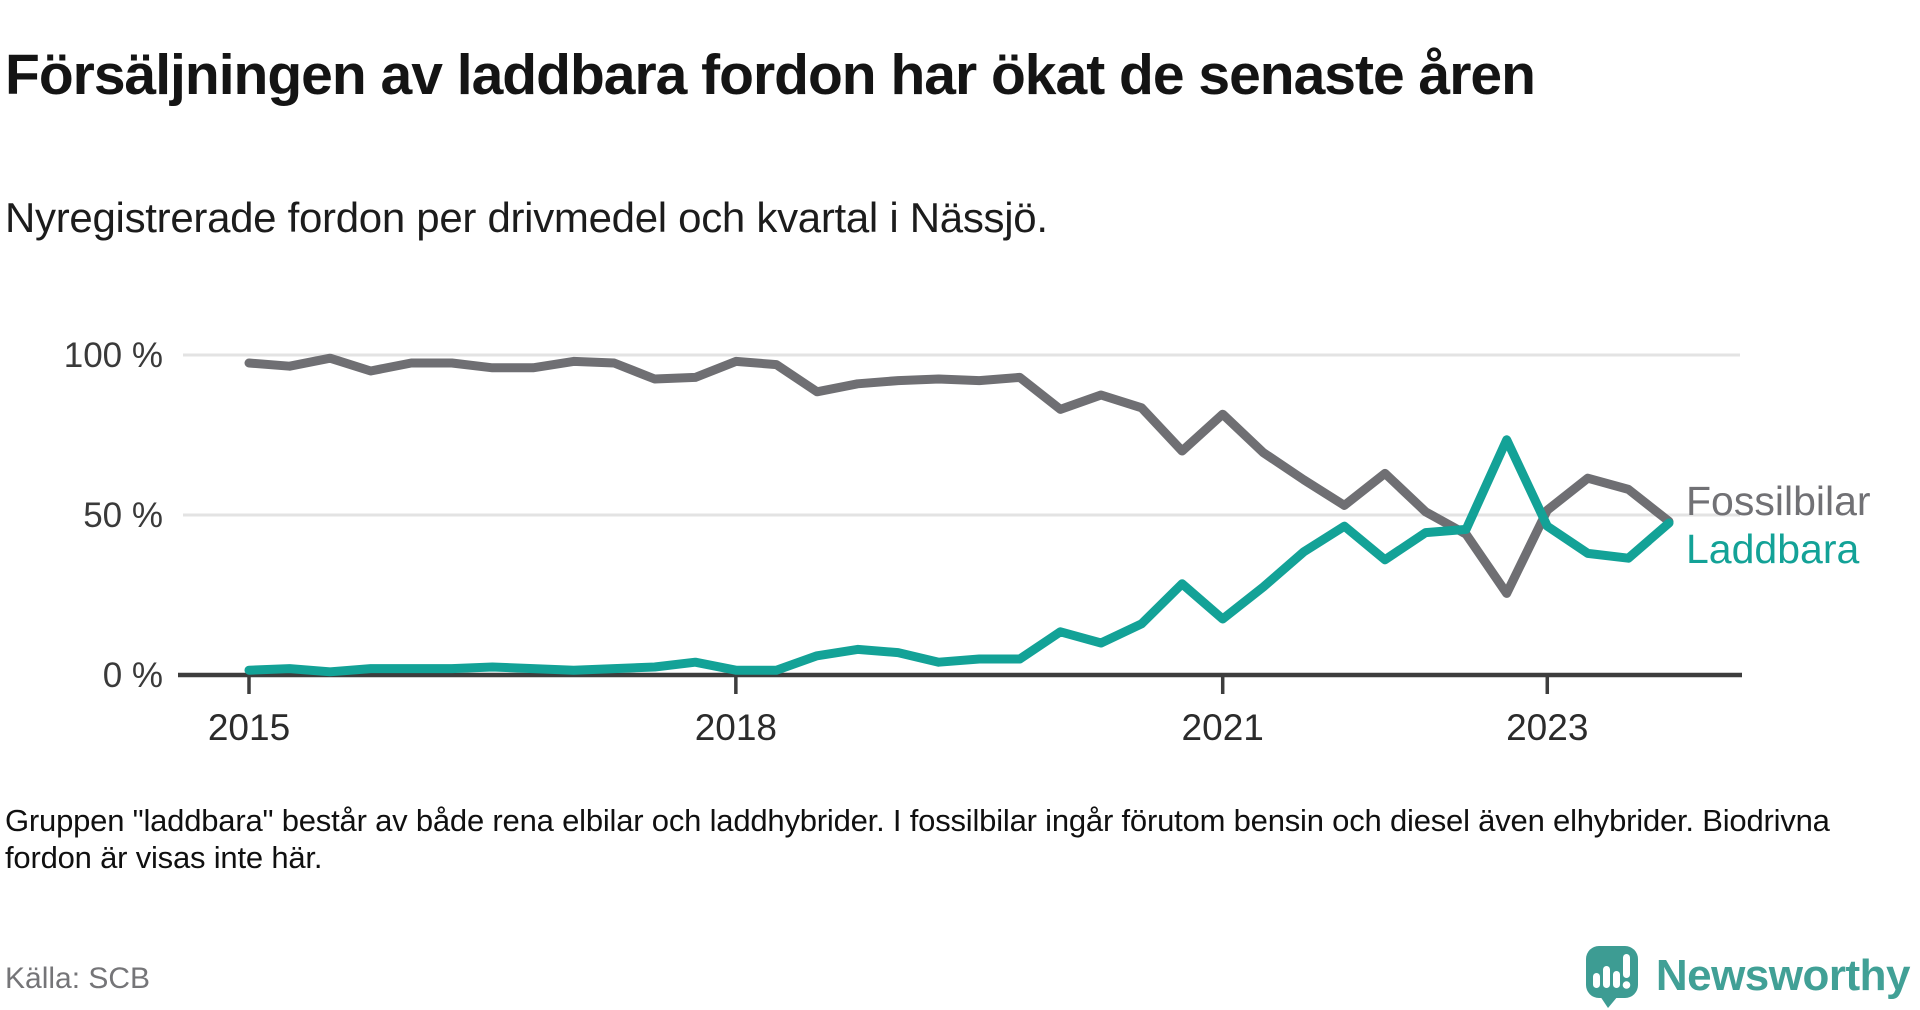 The height and width of the screenshot is (1010, 1920). I want to click on newsworthy-logo: Newsworthy, so click(1747, 976).